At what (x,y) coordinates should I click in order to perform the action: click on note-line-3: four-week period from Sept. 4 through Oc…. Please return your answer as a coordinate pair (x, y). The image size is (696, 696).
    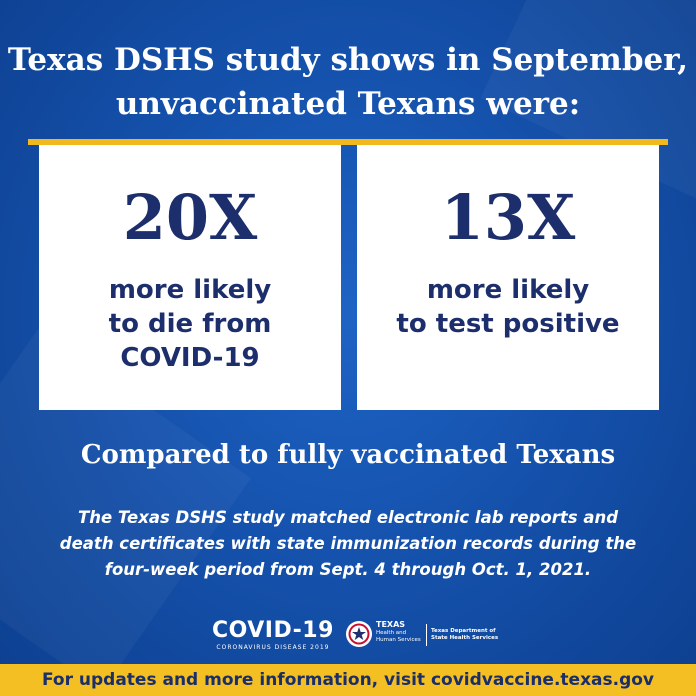
    Looking at the image, I should click on (348, 569).